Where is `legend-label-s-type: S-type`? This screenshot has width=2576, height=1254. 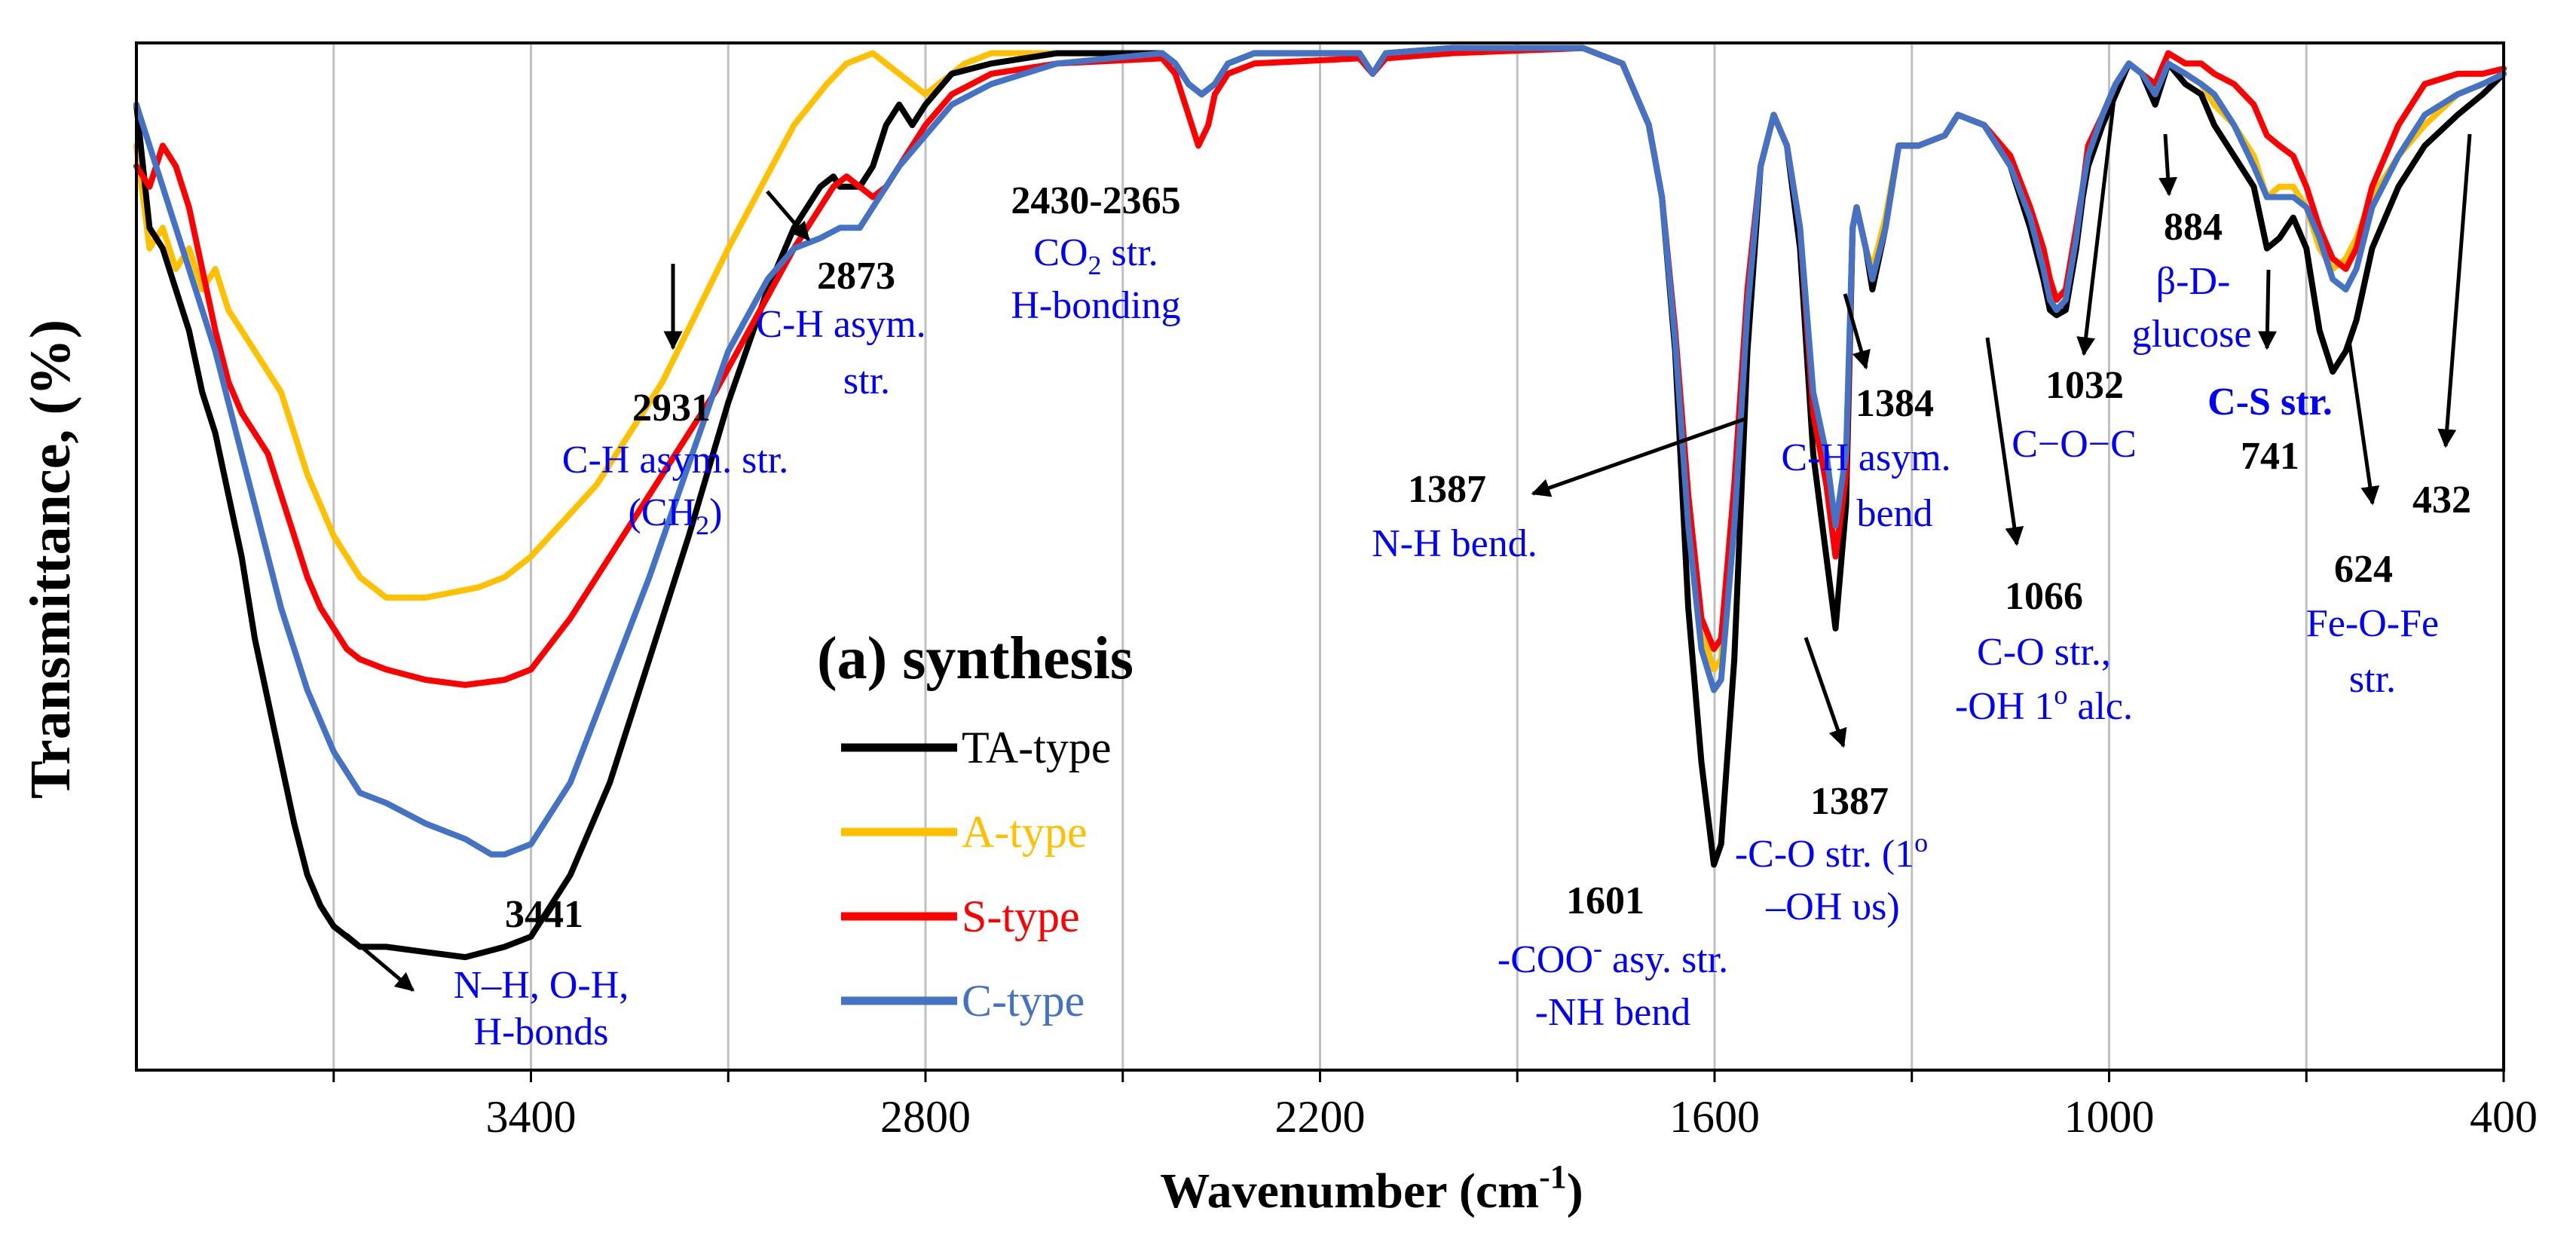 legend-label-s-type: S-type is located at coordinates (1021, 916).